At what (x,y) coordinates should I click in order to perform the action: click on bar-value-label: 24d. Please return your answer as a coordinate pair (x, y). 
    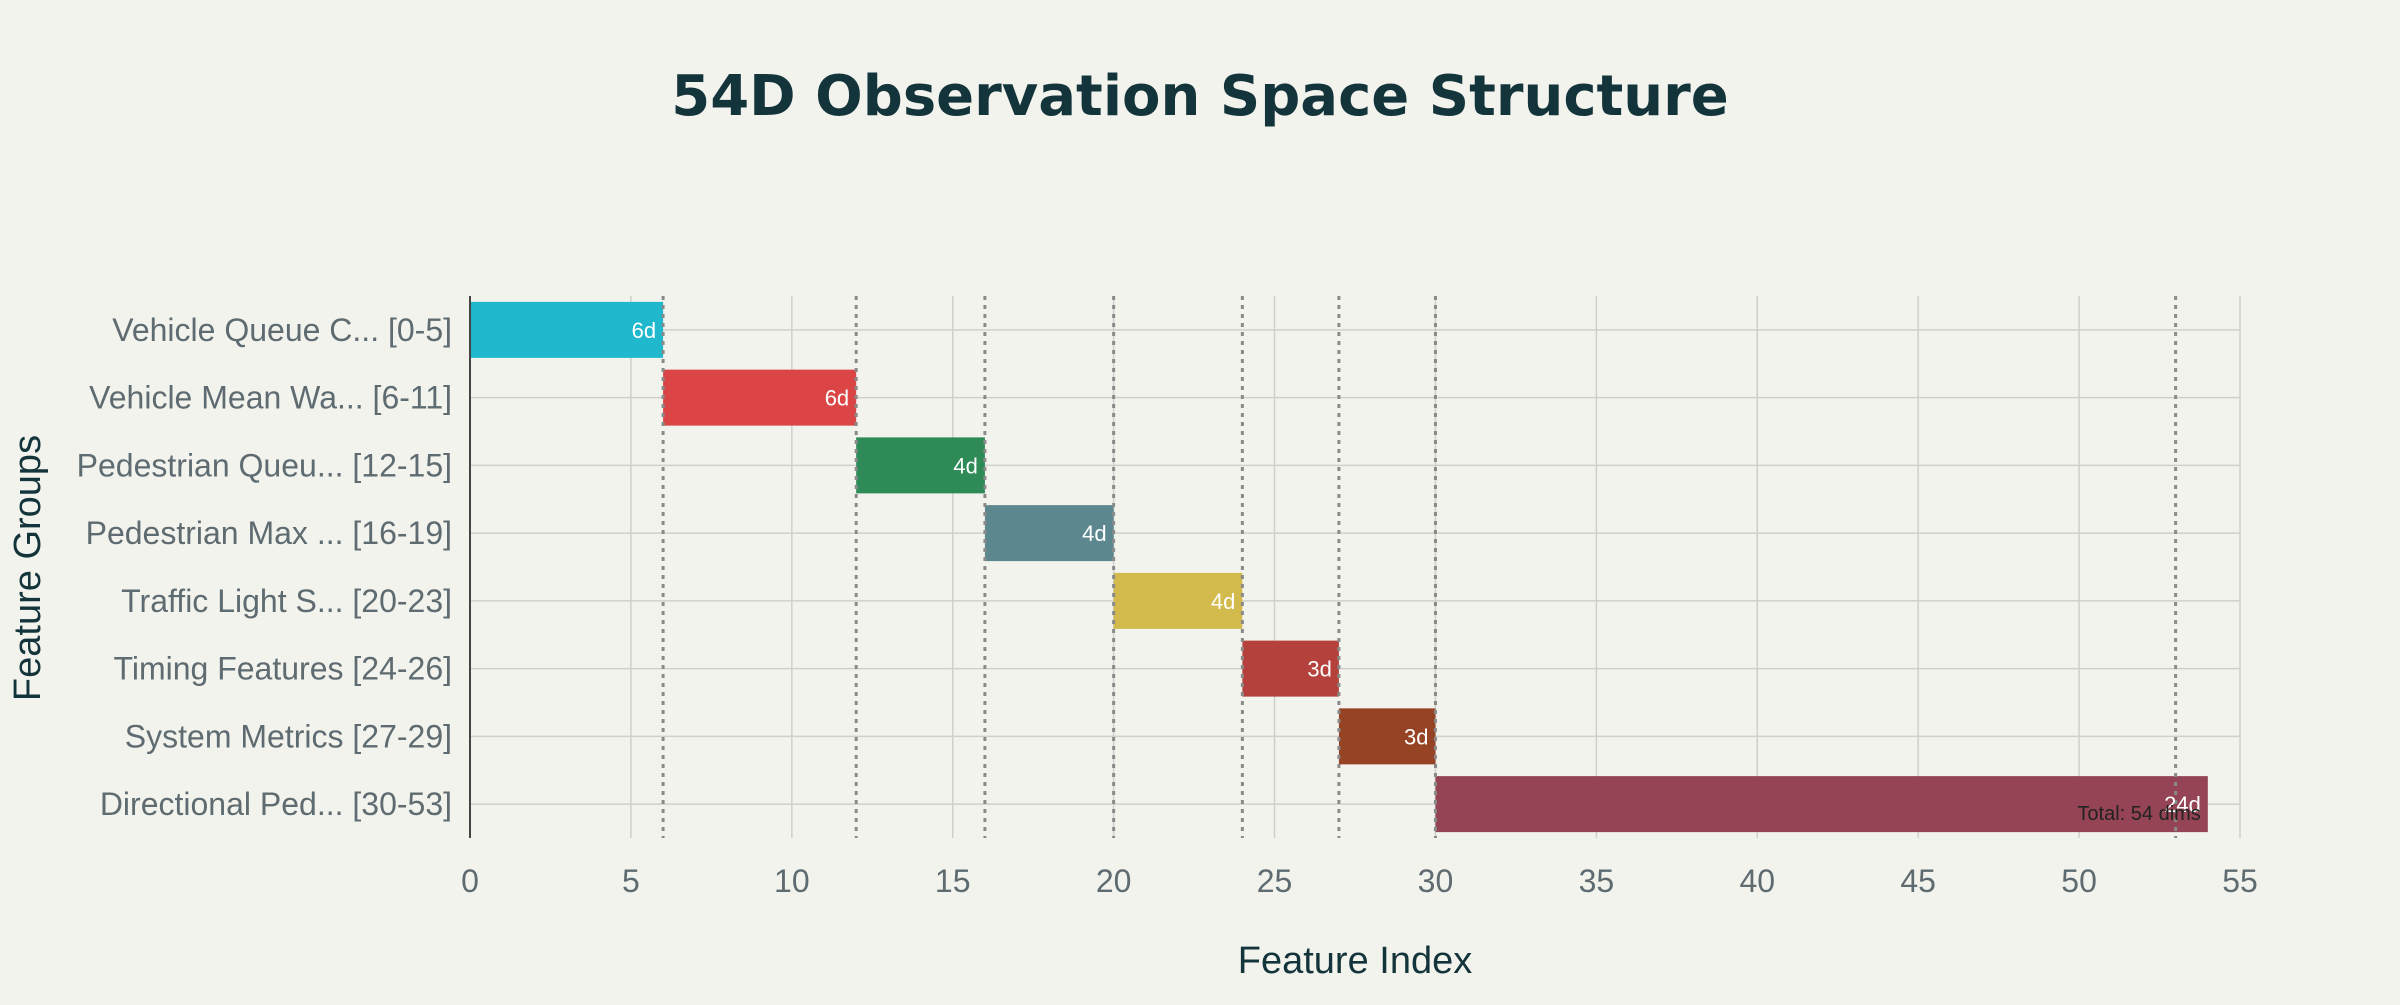
    Looking at the image, I should click on (2182, 804).